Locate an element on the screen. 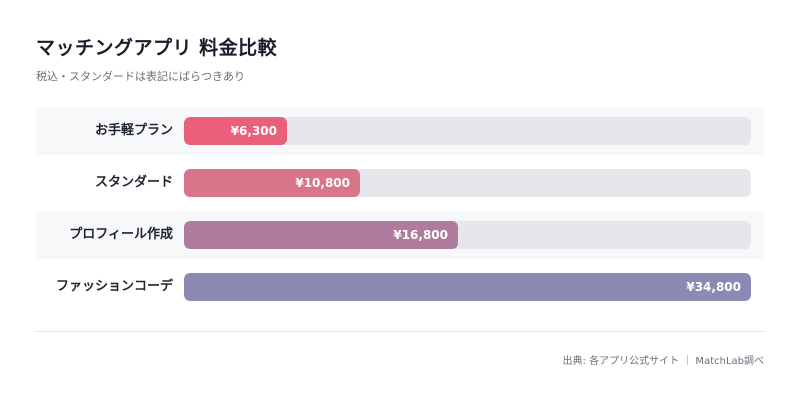 The width and height of the screenshot is (800, 401). bar-row: スタンダード ¥10,800 is located at coordinates (400, 183).